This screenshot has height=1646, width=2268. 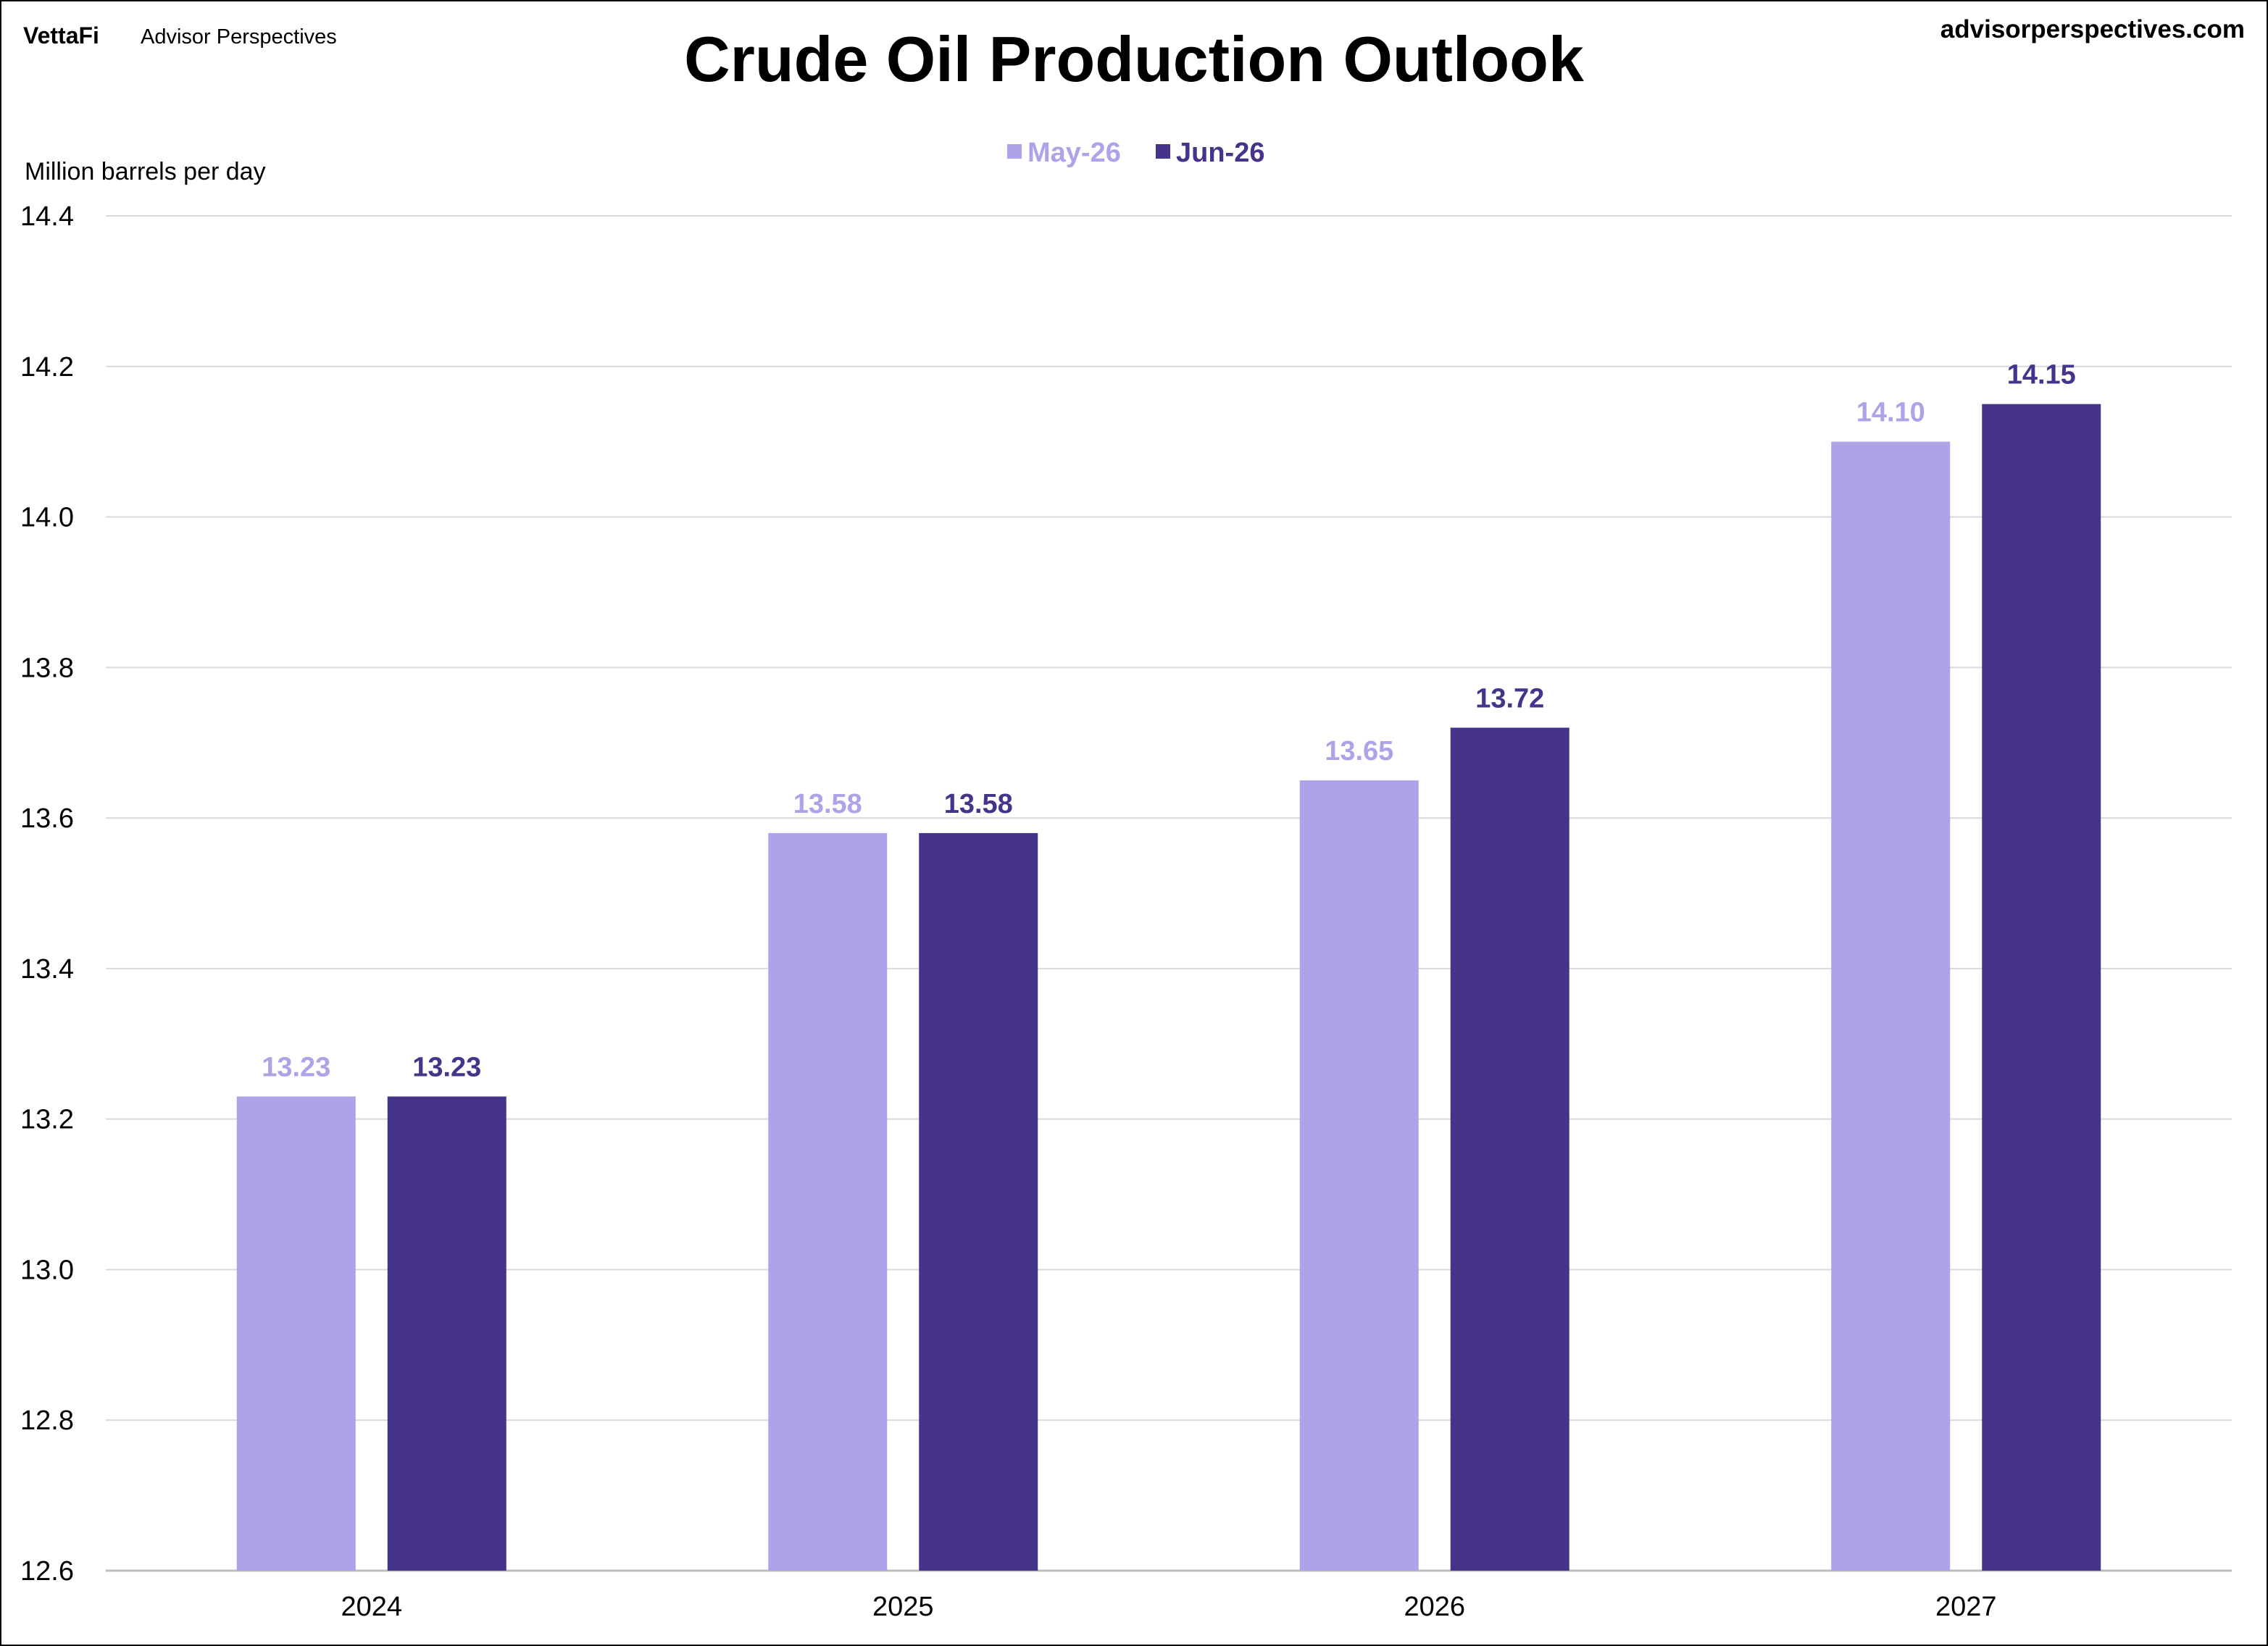 What do you see at coordinates (296, 1333) in the screenshot?
I see `bar-may-26-2024` at bounding box center [296, 1333].